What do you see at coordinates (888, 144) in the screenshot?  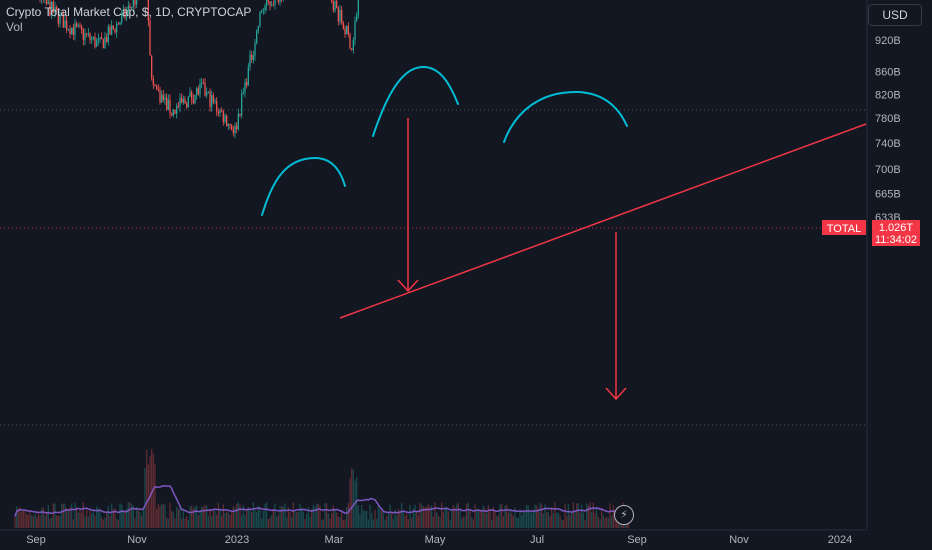 I see `price-tick-10: 740B` at bounding box center [888, 144].